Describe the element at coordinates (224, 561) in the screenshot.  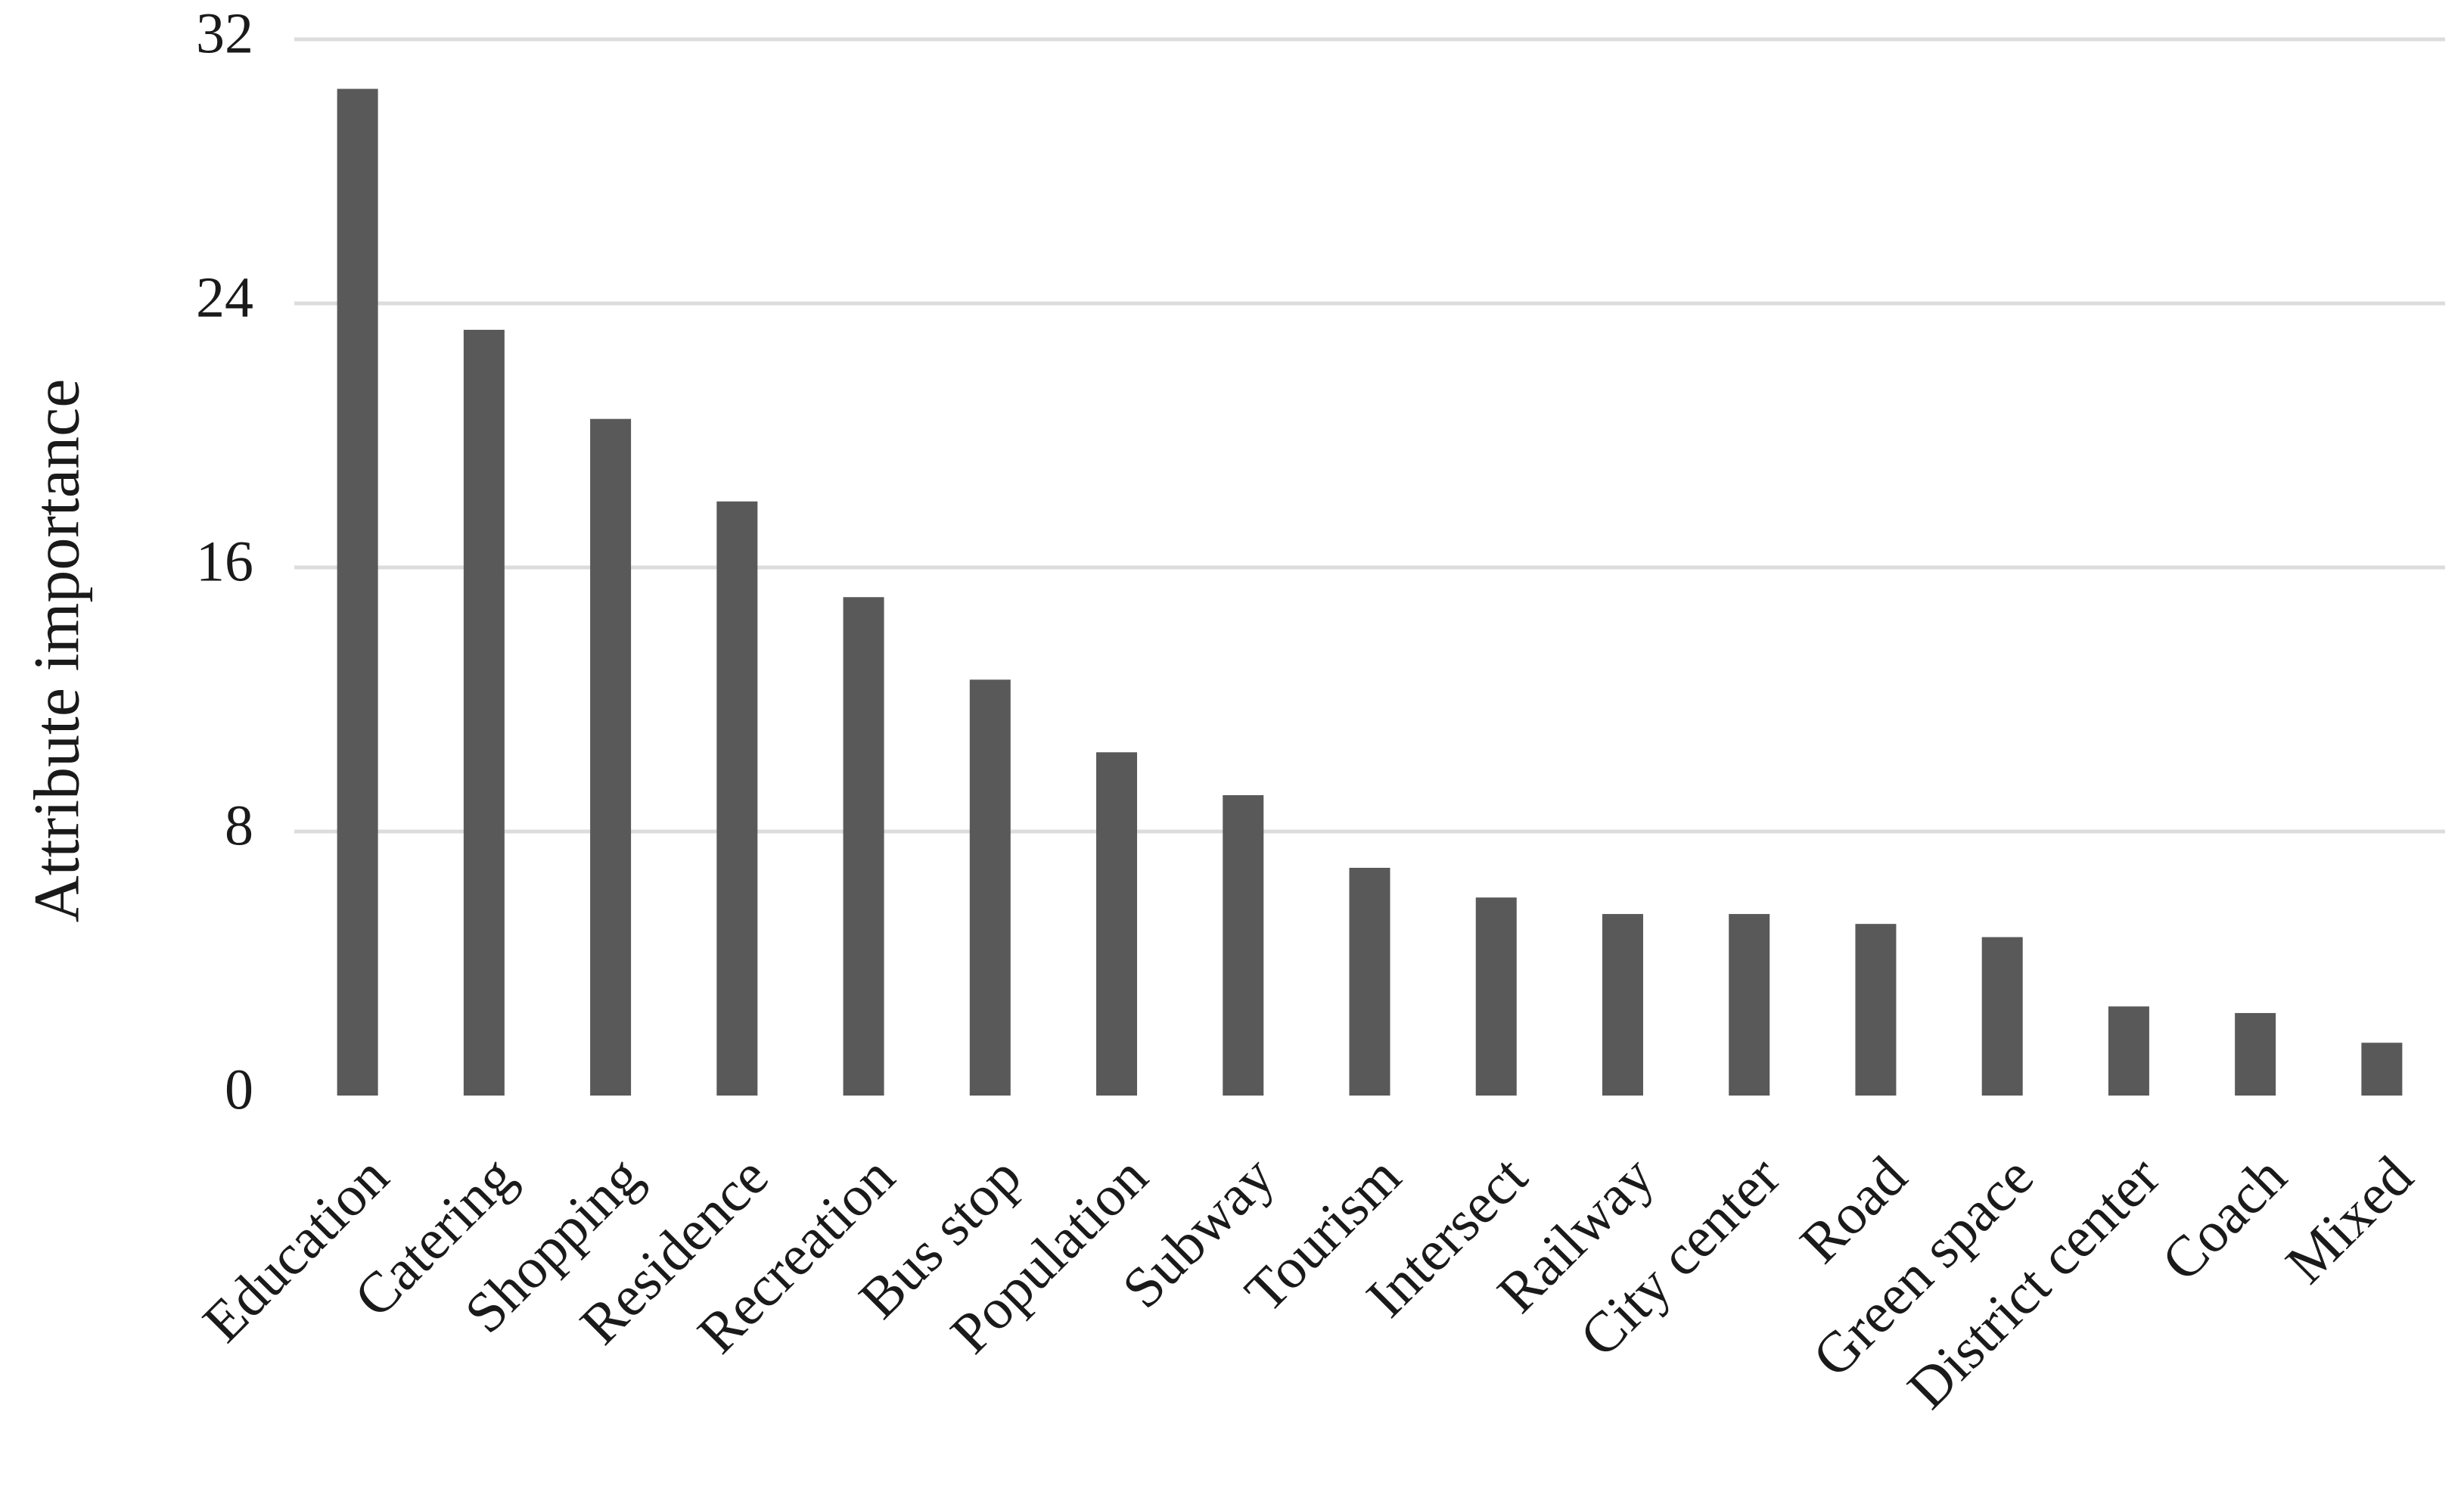
I see `y-tick-label: 16` at that location.